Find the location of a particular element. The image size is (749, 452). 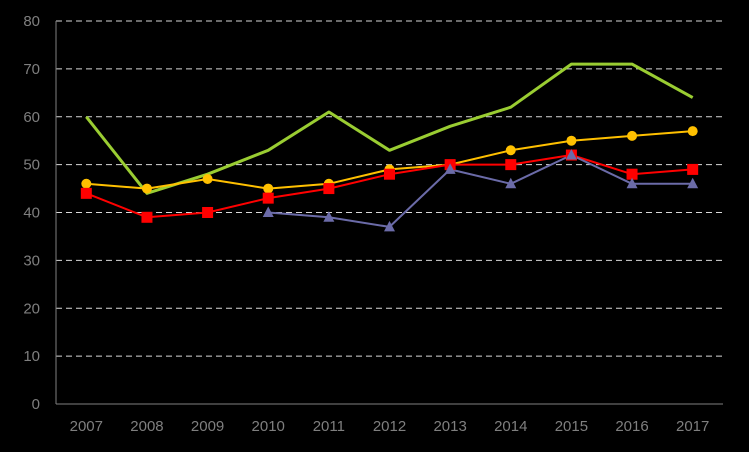

y-tick-label: 20 is located at coordinates (31, 308).